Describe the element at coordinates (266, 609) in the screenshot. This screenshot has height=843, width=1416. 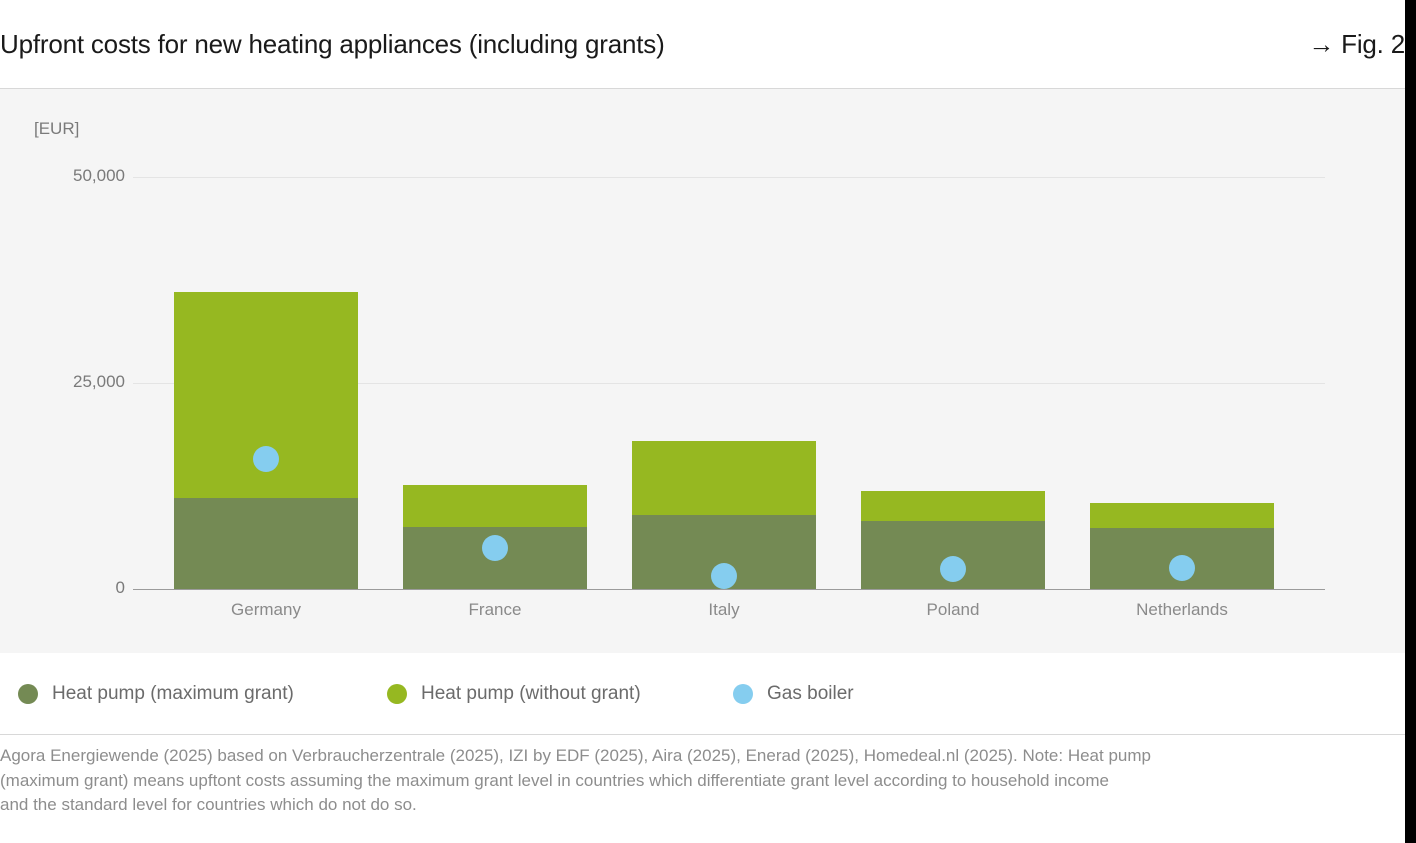
I see `x-axis-label-germany: Germany` at that location.